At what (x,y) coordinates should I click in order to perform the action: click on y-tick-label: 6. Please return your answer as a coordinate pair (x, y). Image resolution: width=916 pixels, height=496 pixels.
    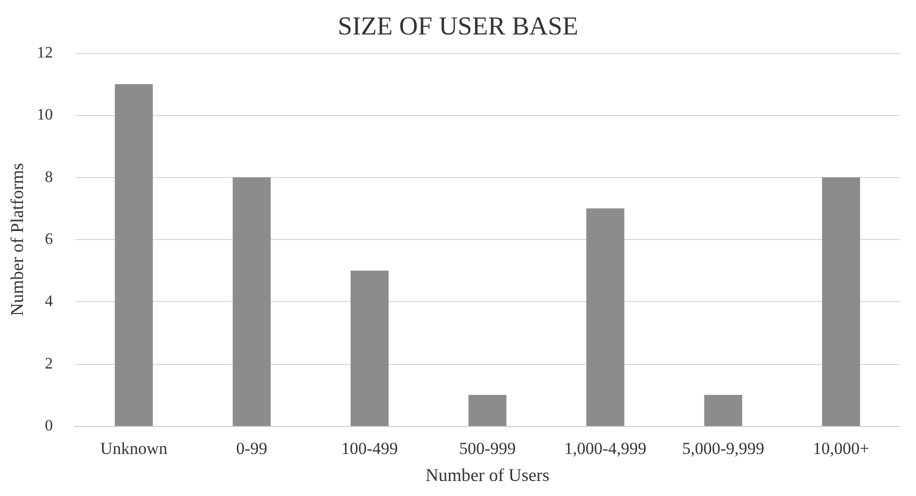
    Looking at the image, I should click on (48, 239).